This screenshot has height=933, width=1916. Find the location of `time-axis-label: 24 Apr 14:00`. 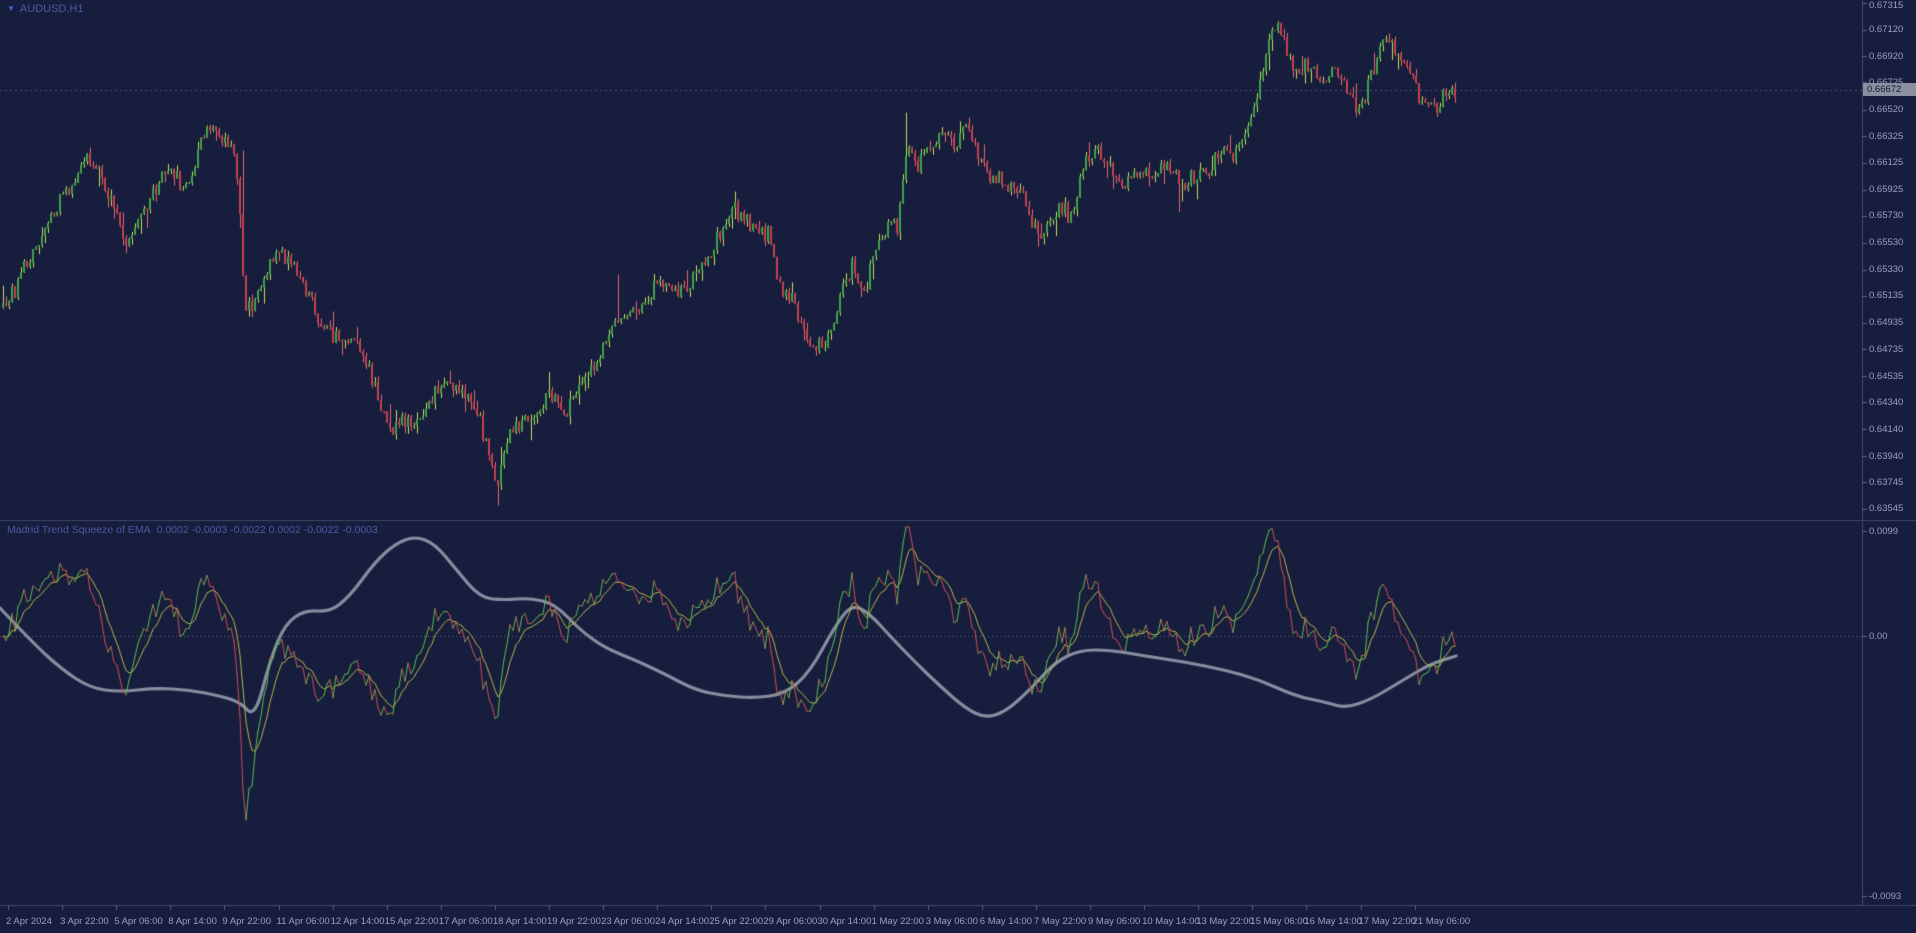

time-axis-label: 24 Apr 14:00 is located at coordinates (682, 921).